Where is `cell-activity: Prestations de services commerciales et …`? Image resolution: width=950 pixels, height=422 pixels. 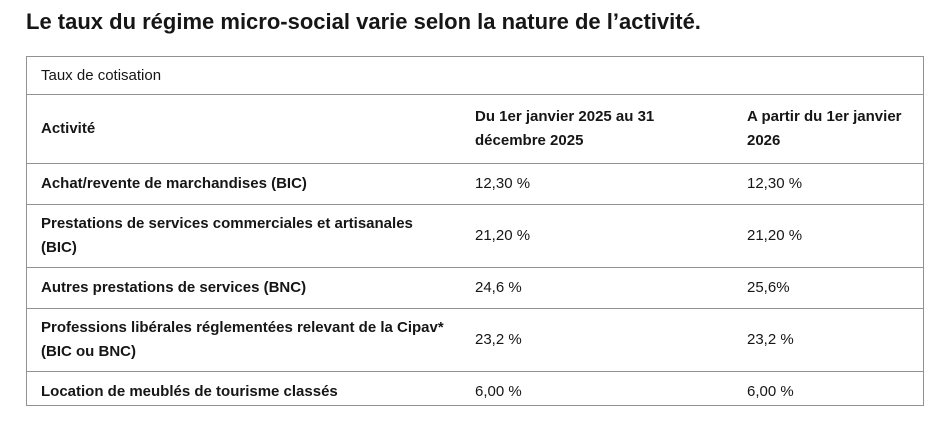 cell-activity: Prestations de services commerciales et … is located at coordinates (244, 236).